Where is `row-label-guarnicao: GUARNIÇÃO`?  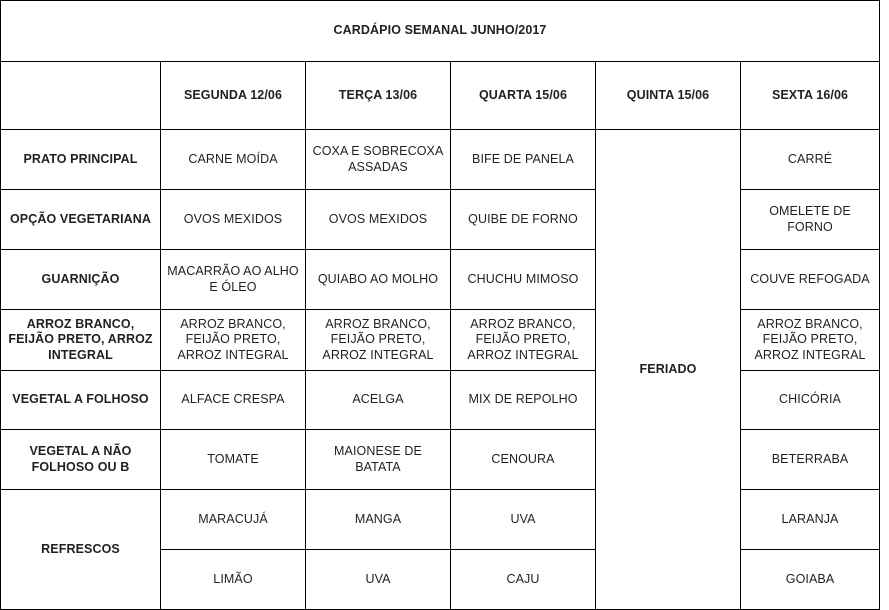
row-label-guarnicao: GUARNIÇÃO is located at coordinates (80, 279).